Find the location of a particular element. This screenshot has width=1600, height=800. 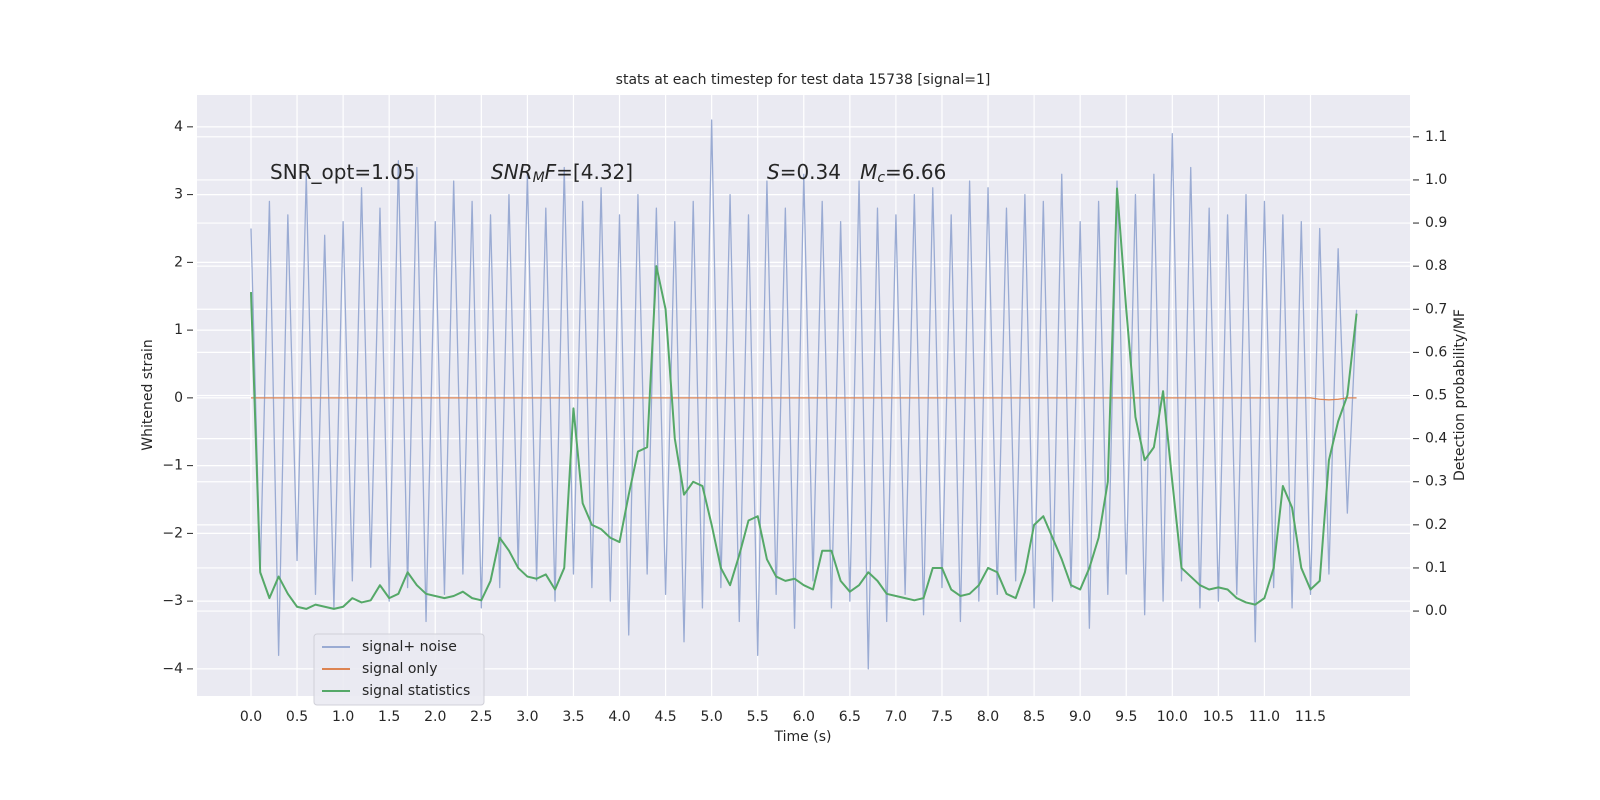

annotation-part: =0.34 is located at coordinates (820, 172).